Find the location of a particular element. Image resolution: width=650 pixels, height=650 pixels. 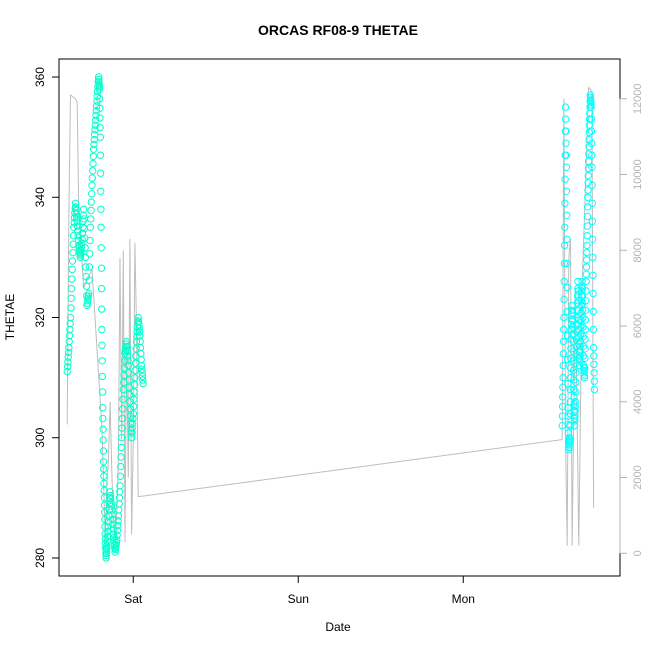

y2-tick-label: 10000 is located at coordinates (638, 174).